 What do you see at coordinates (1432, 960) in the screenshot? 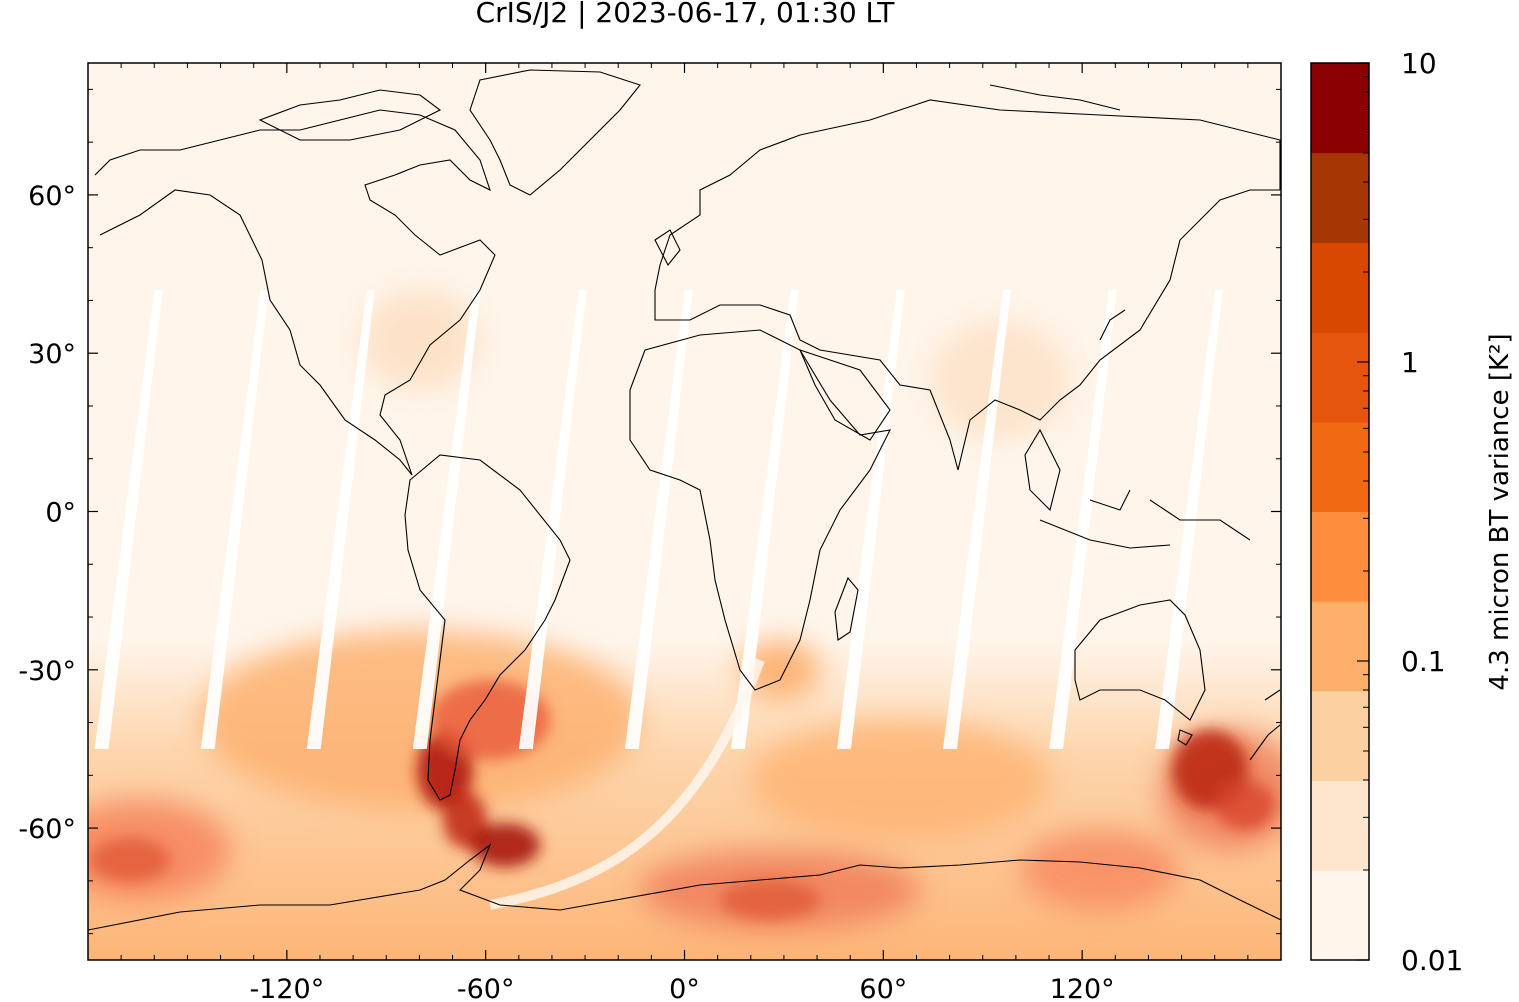
I see `colorbar-tick-label: 0.01` at bounding box center [1432, 960].